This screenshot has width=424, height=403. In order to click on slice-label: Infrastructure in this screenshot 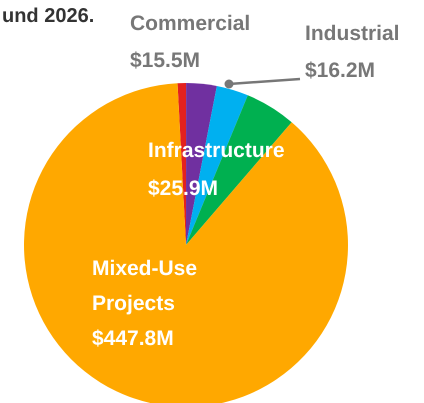, I will do `click(216, 150)`.